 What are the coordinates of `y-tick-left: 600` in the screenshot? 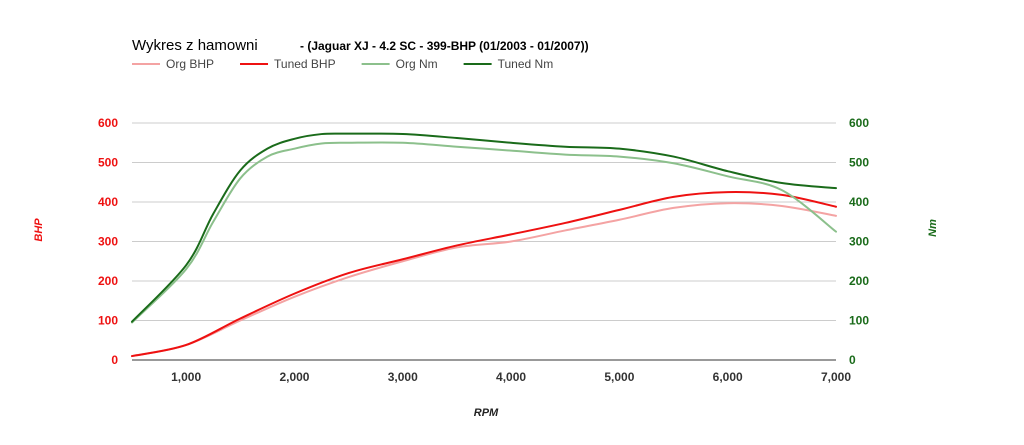 It's located at (108, 123).